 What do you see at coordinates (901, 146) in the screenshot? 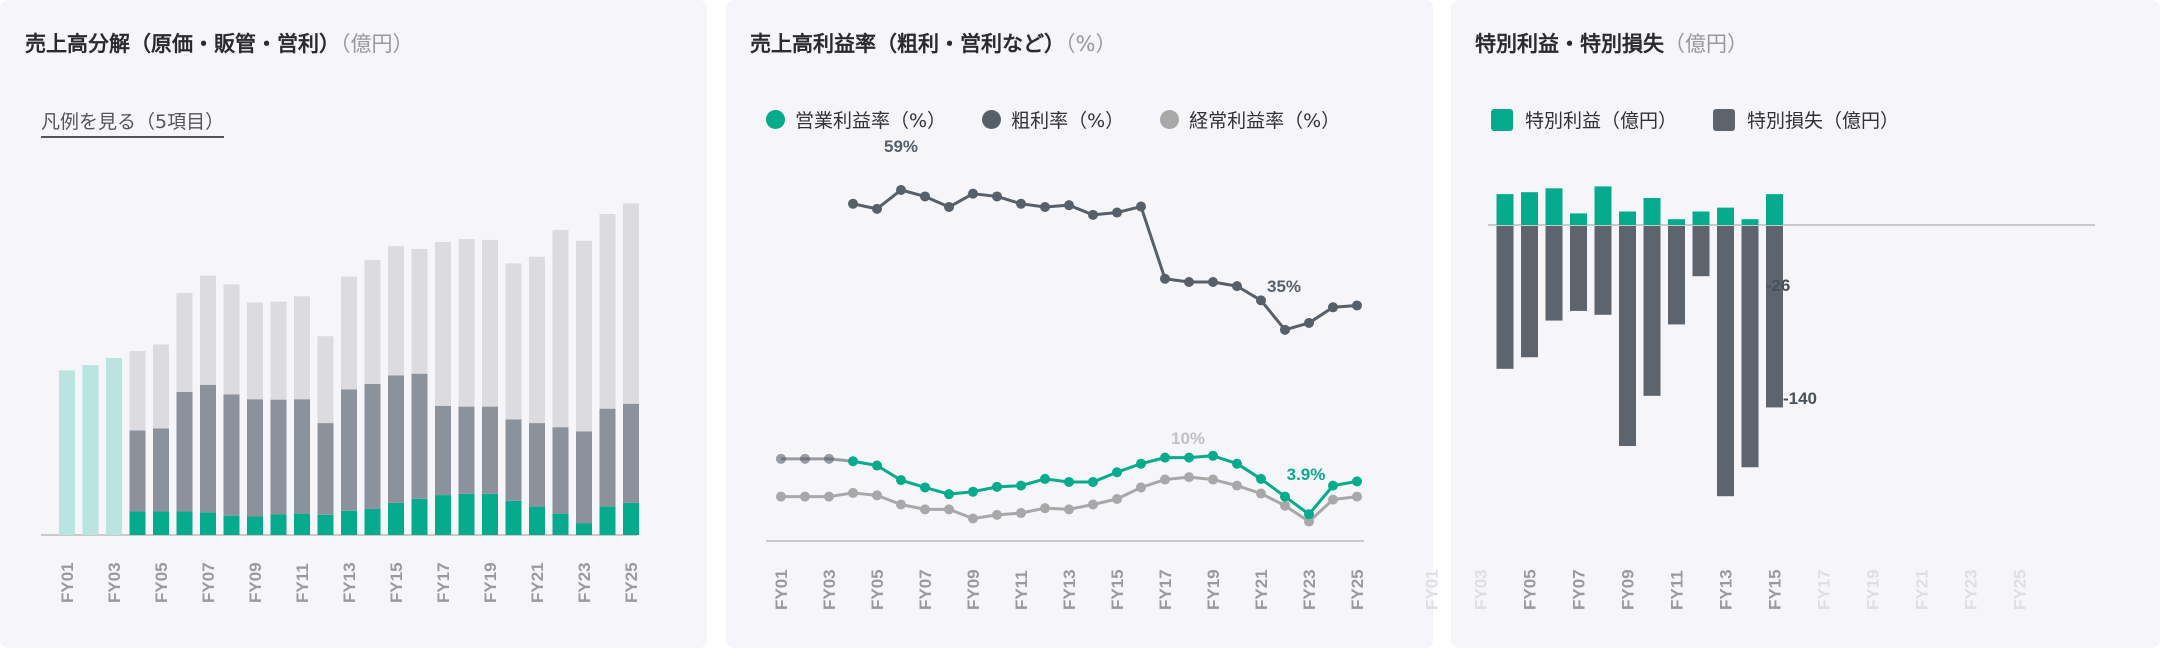
I see `data-label: 59%` at bounding box center [901, 146].